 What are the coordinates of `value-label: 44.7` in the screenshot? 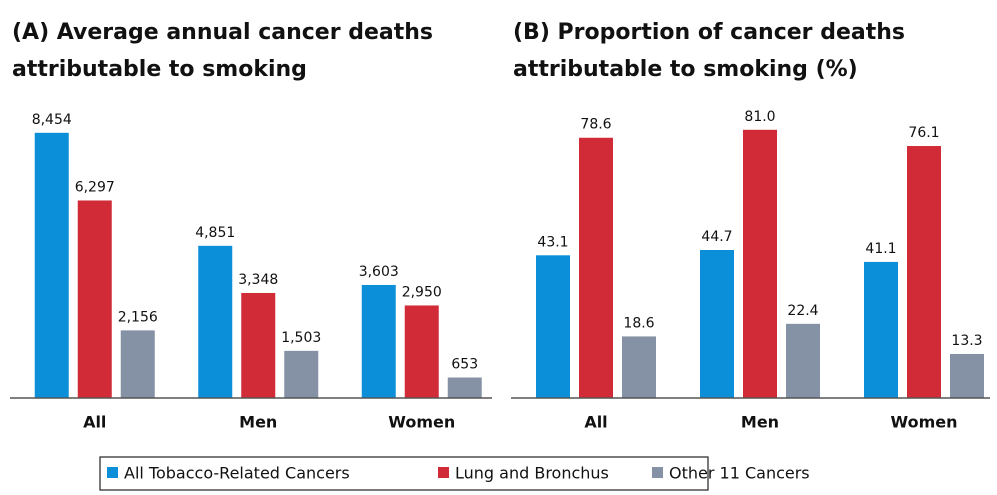 It's located at (716, 237).